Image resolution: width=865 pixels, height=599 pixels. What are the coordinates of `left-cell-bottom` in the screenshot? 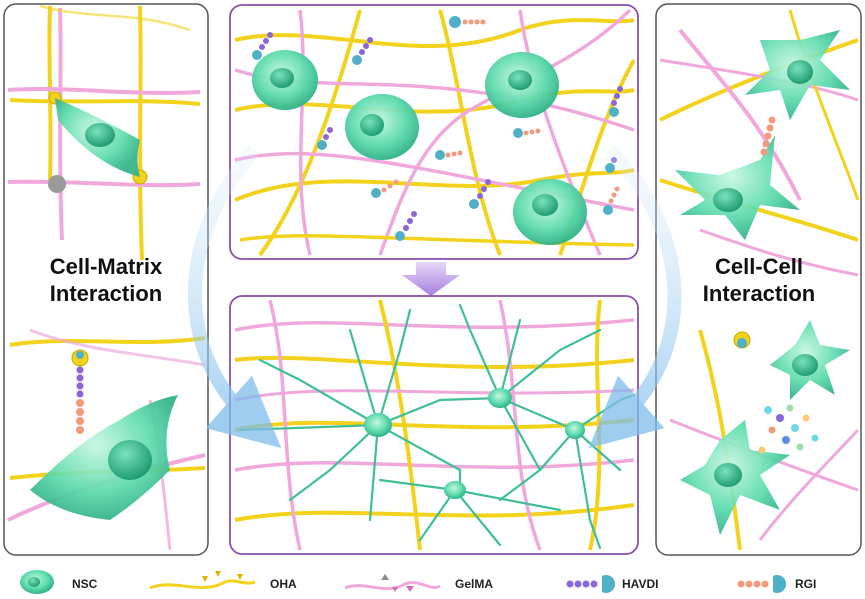 It's located at (104, 457).